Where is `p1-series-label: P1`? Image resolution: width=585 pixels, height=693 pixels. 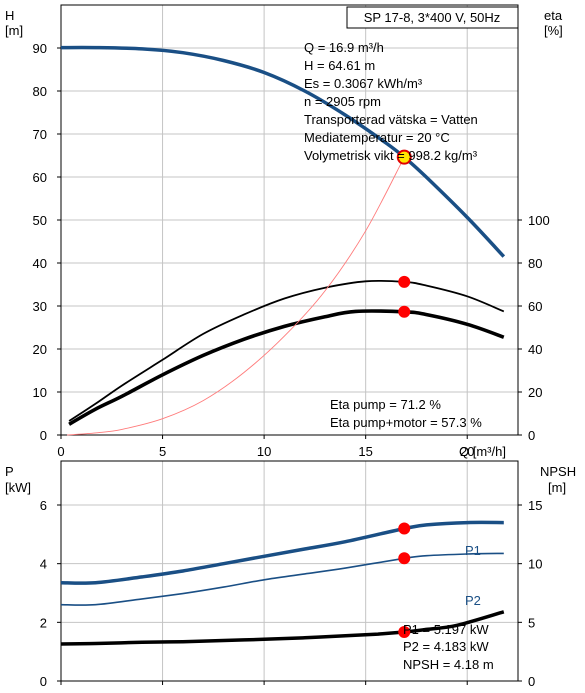
p1-series-label: P1 is located at coordinates (473, 550).